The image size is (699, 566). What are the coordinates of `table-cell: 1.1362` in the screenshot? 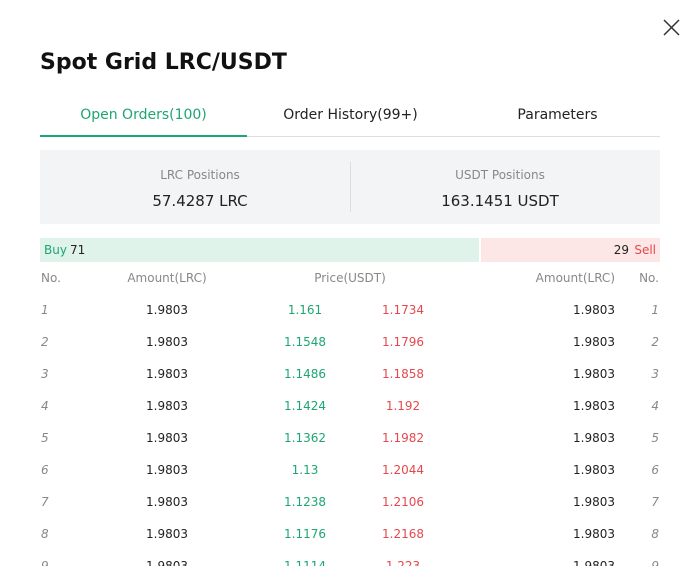 It's located at (305, 438).